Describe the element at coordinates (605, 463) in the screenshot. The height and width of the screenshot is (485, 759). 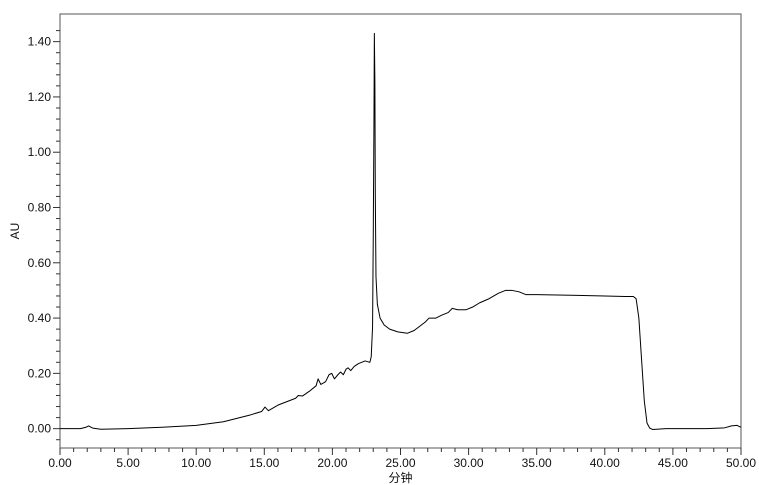
I see `x-tick-label: 40.00` at that location.